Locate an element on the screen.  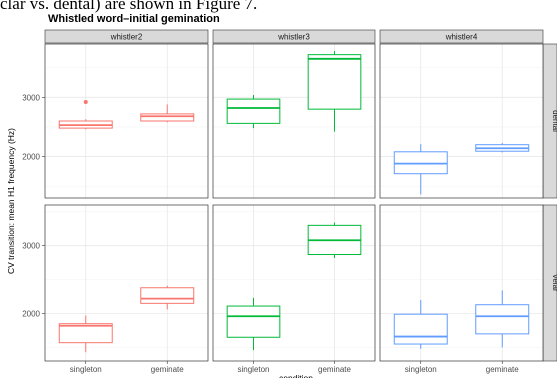
panel-dental-whistler2 is located at coordinates (126, 121).